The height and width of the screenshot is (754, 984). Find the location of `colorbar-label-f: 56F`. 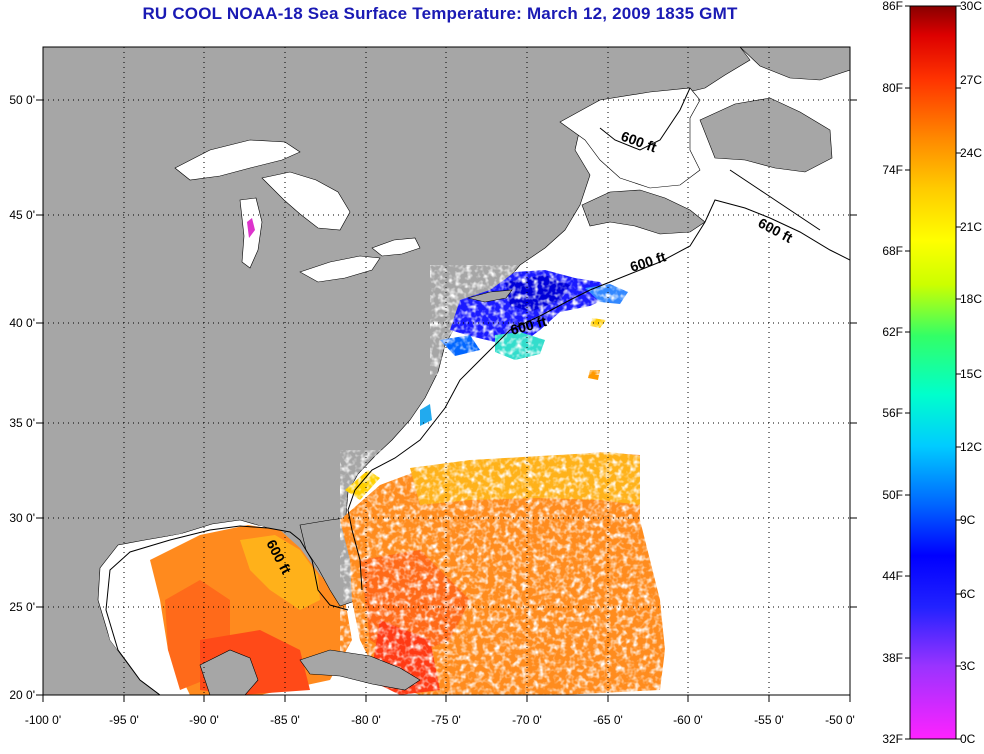

colorbar-label-f: 56F is located at coordinates (892, 413).